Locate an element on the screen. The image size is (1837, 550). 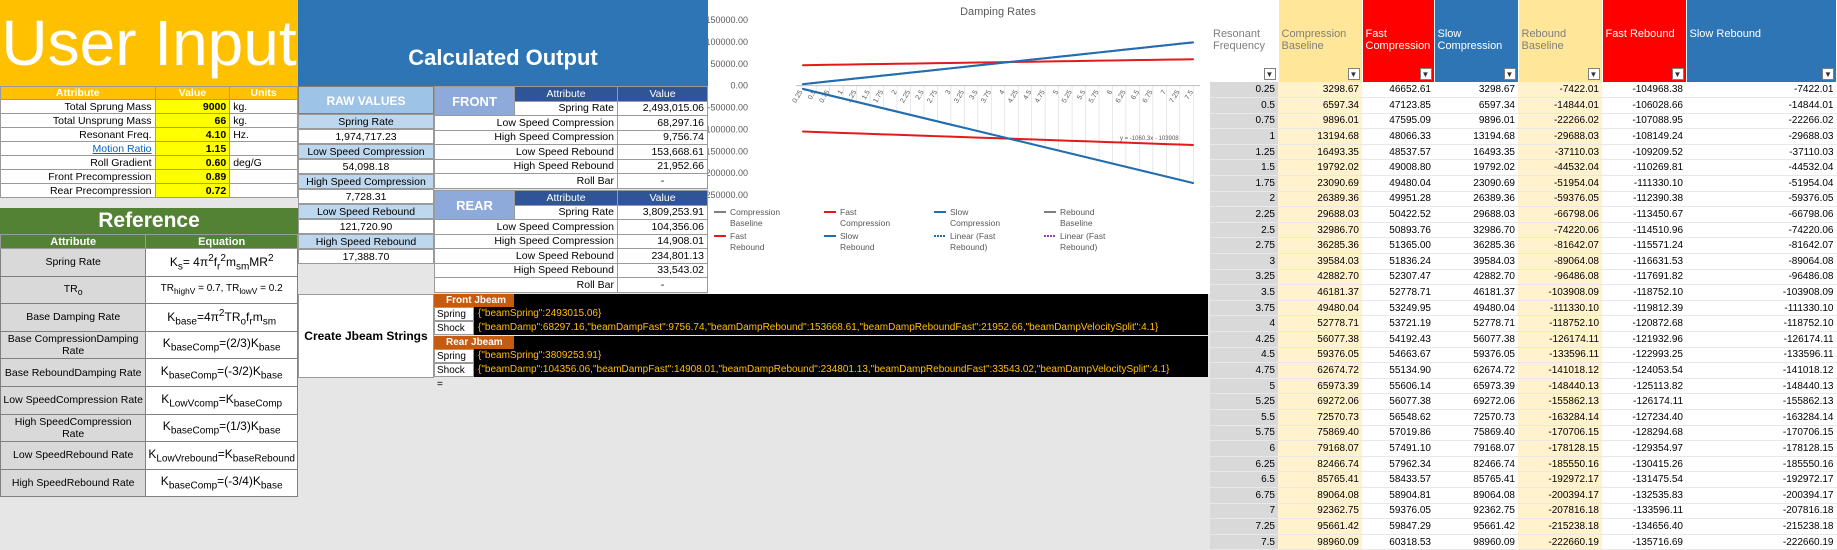
table-cell: 51365.00 is located at coordinates (1398, 246).